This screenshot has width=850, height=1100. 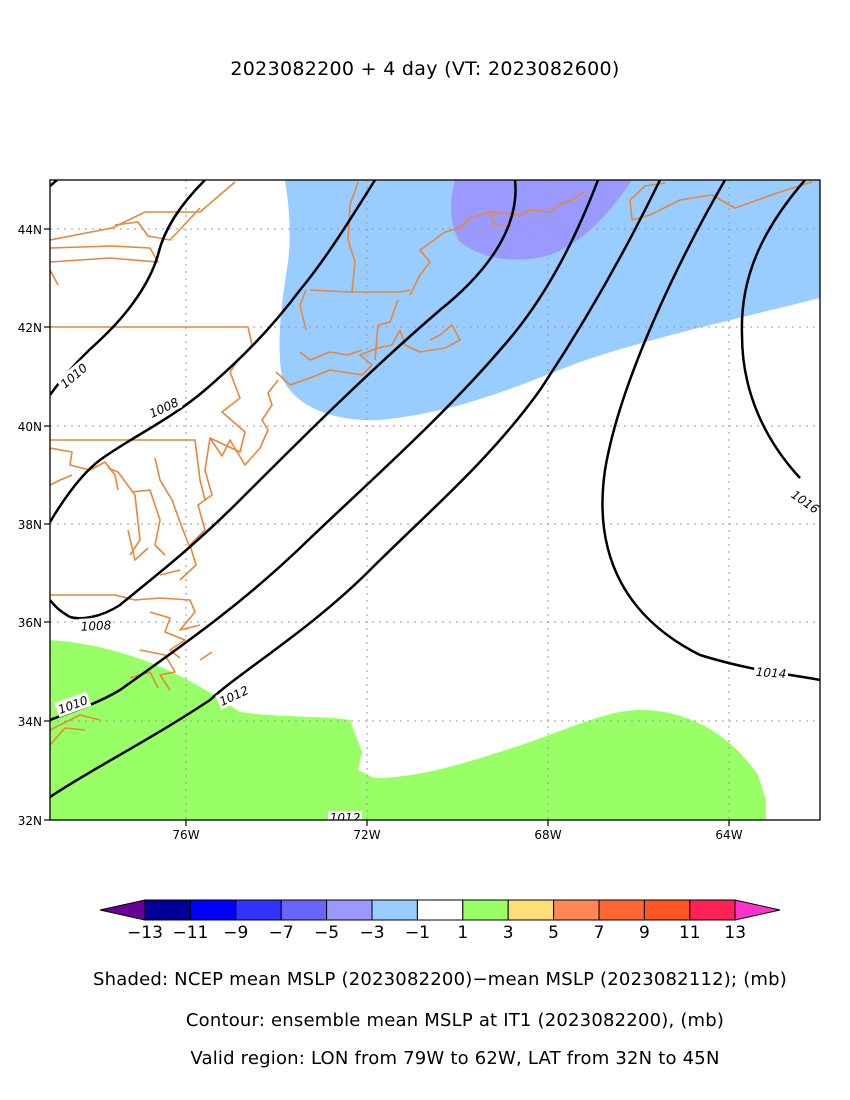 I want to click on contour-label-1012-bottom: 1012, so click(x=345, y=818).